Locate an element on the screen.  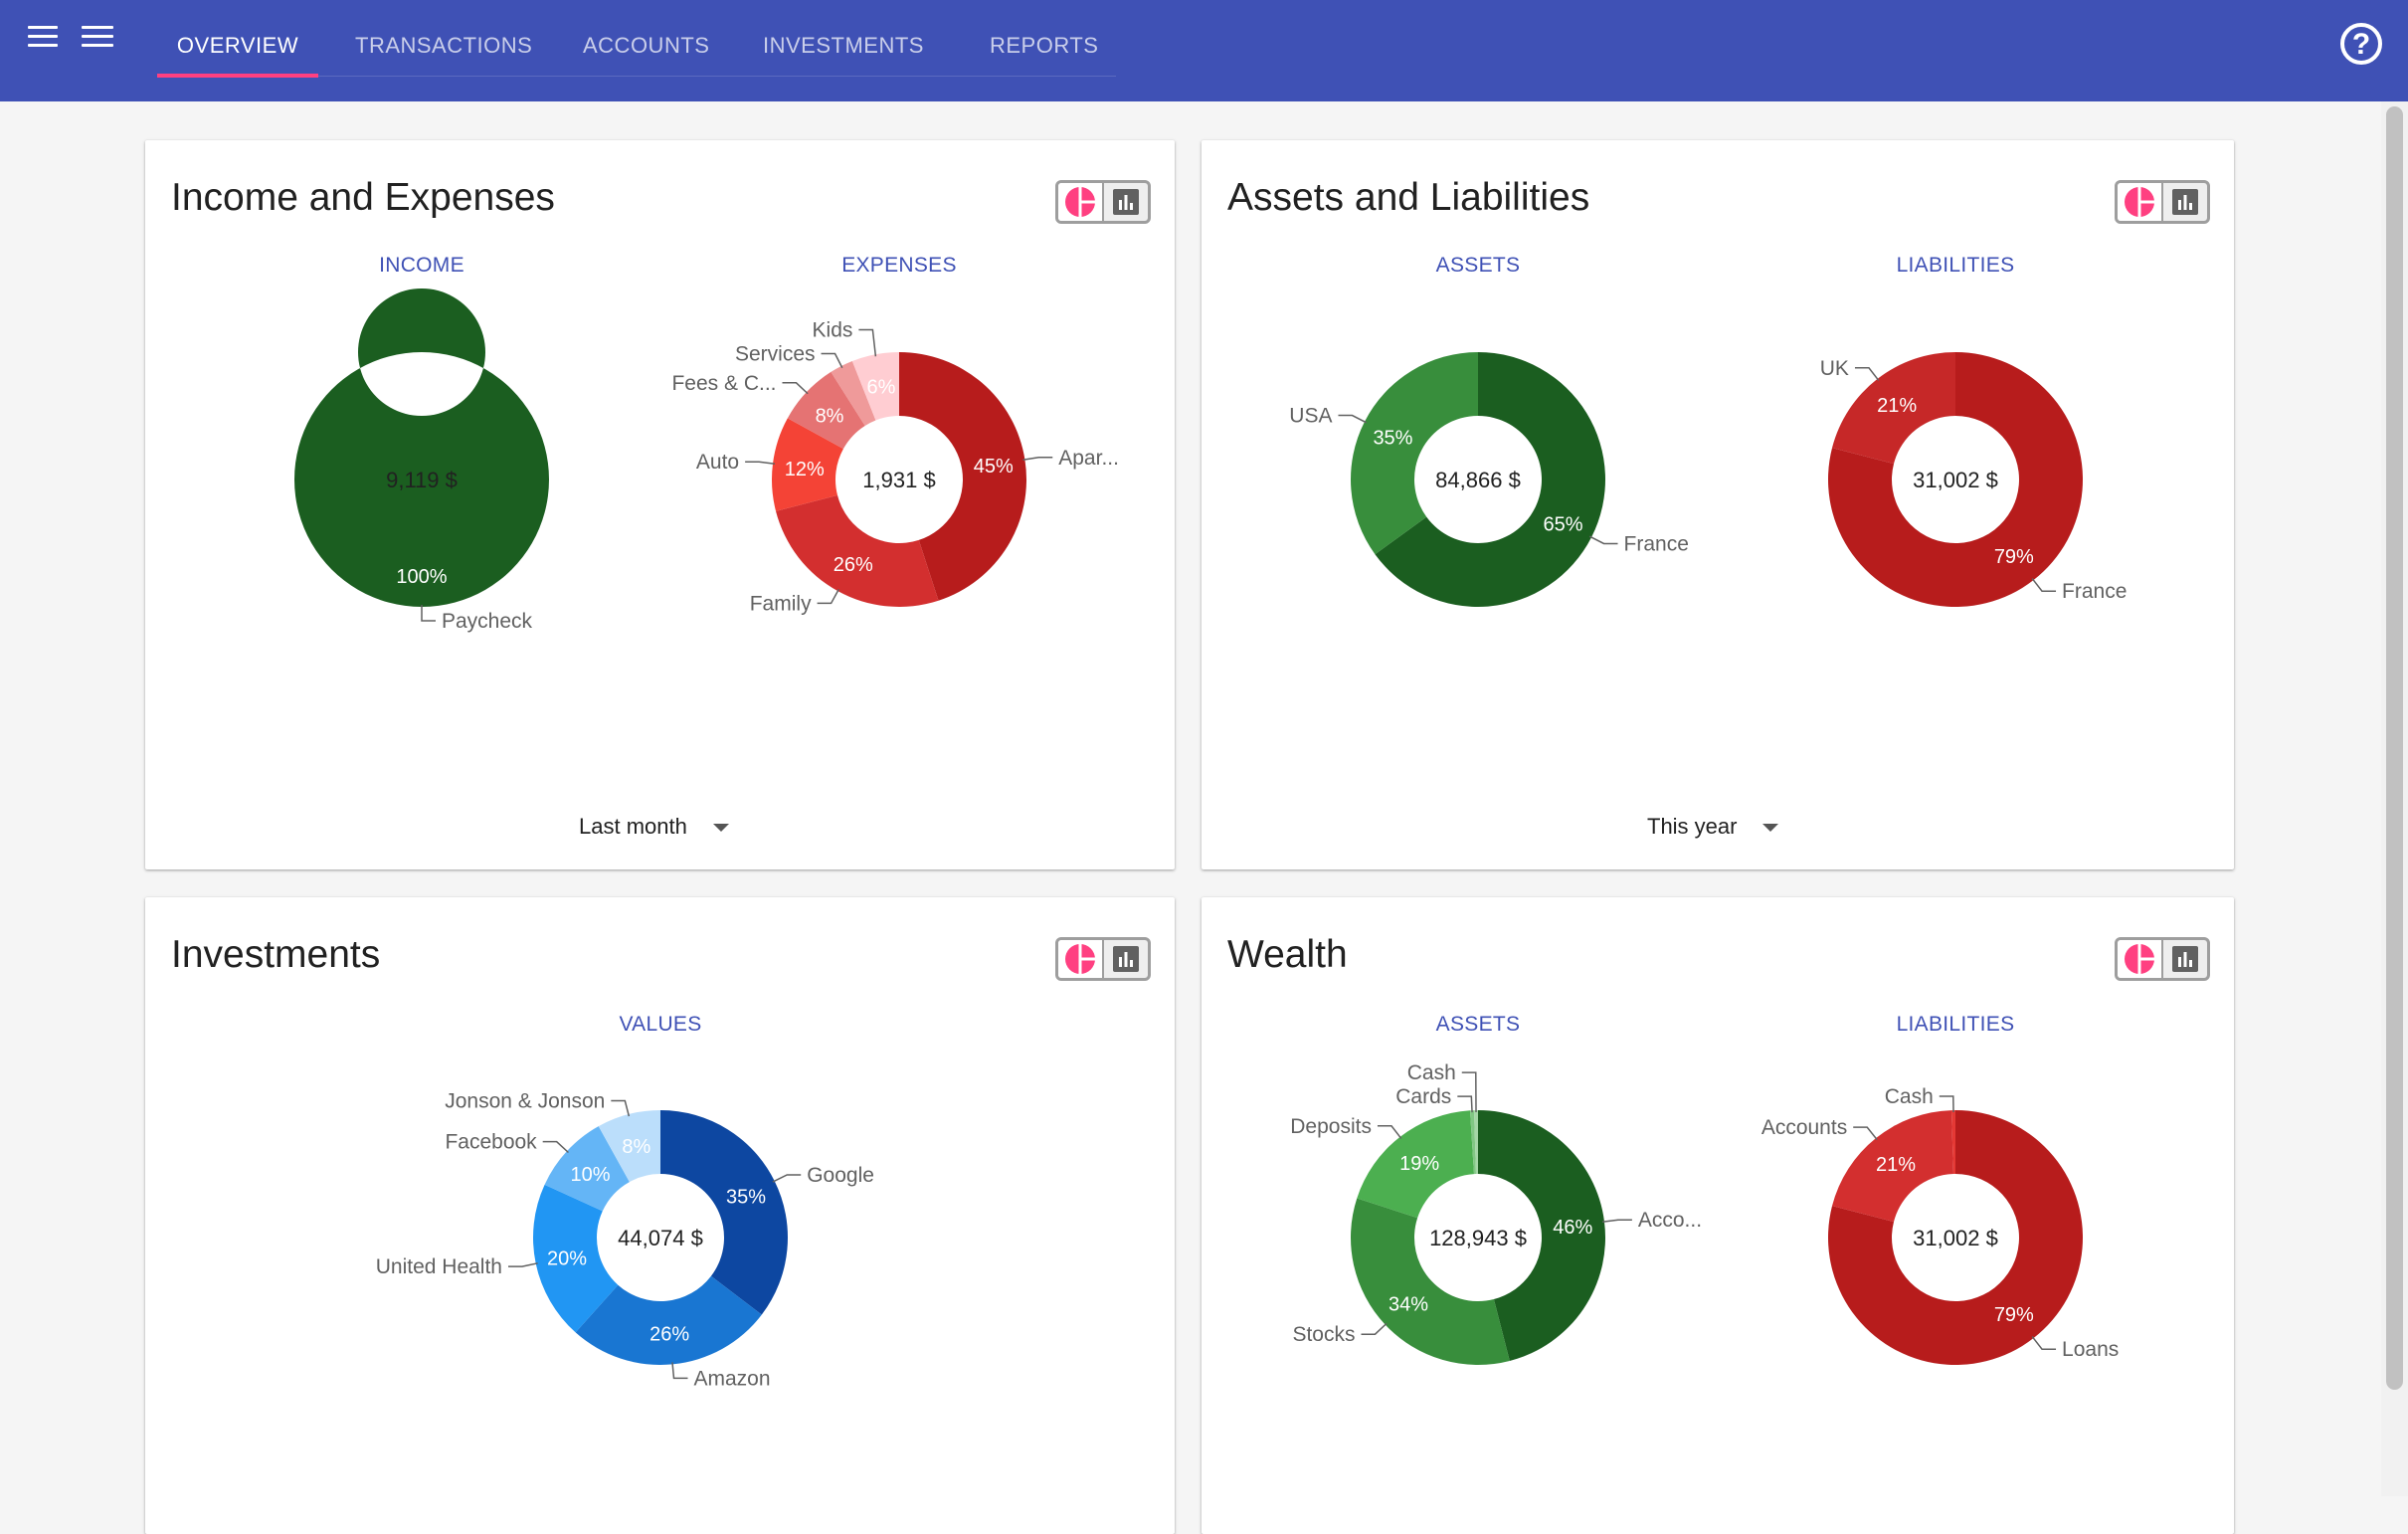
liabilities-donut-chart: 79% 21% 31,002 $ France UK is located at coordinates (1974, 480).